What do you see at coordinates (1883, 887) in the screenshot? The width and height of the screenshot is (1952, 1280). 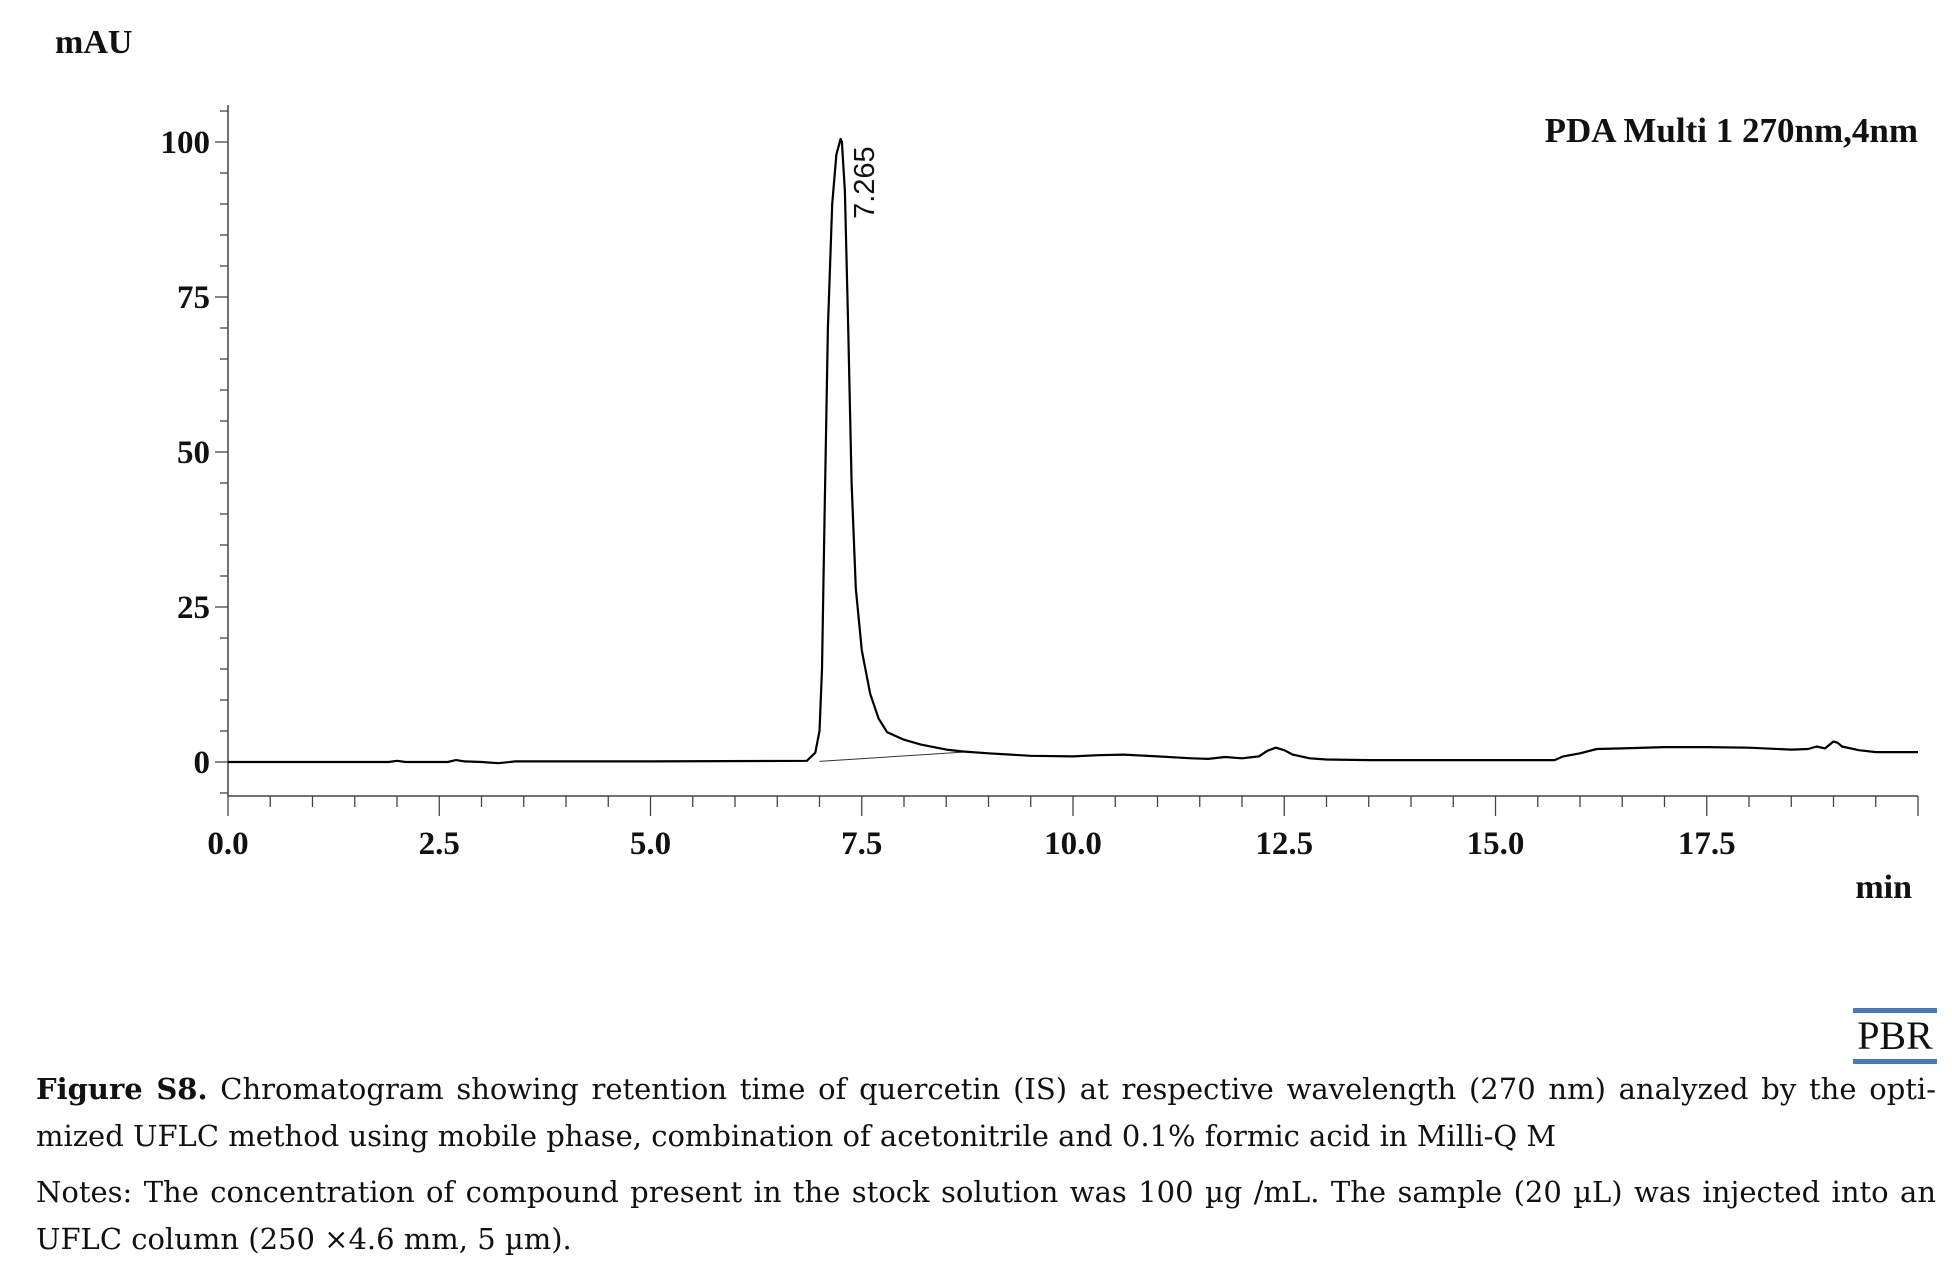 I see `x-axis-label: min` at bounding box center [1883, 887].